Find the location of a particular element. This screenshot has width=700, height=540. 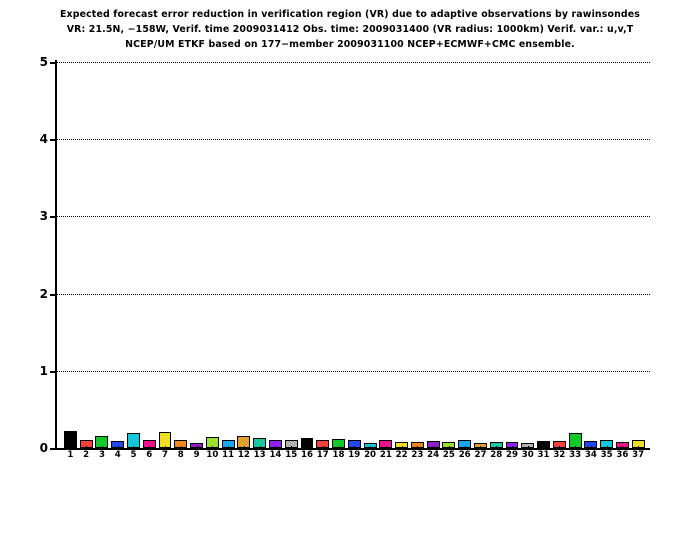

y-axis-tick-label: 3 is located at coordinates (43, 216).